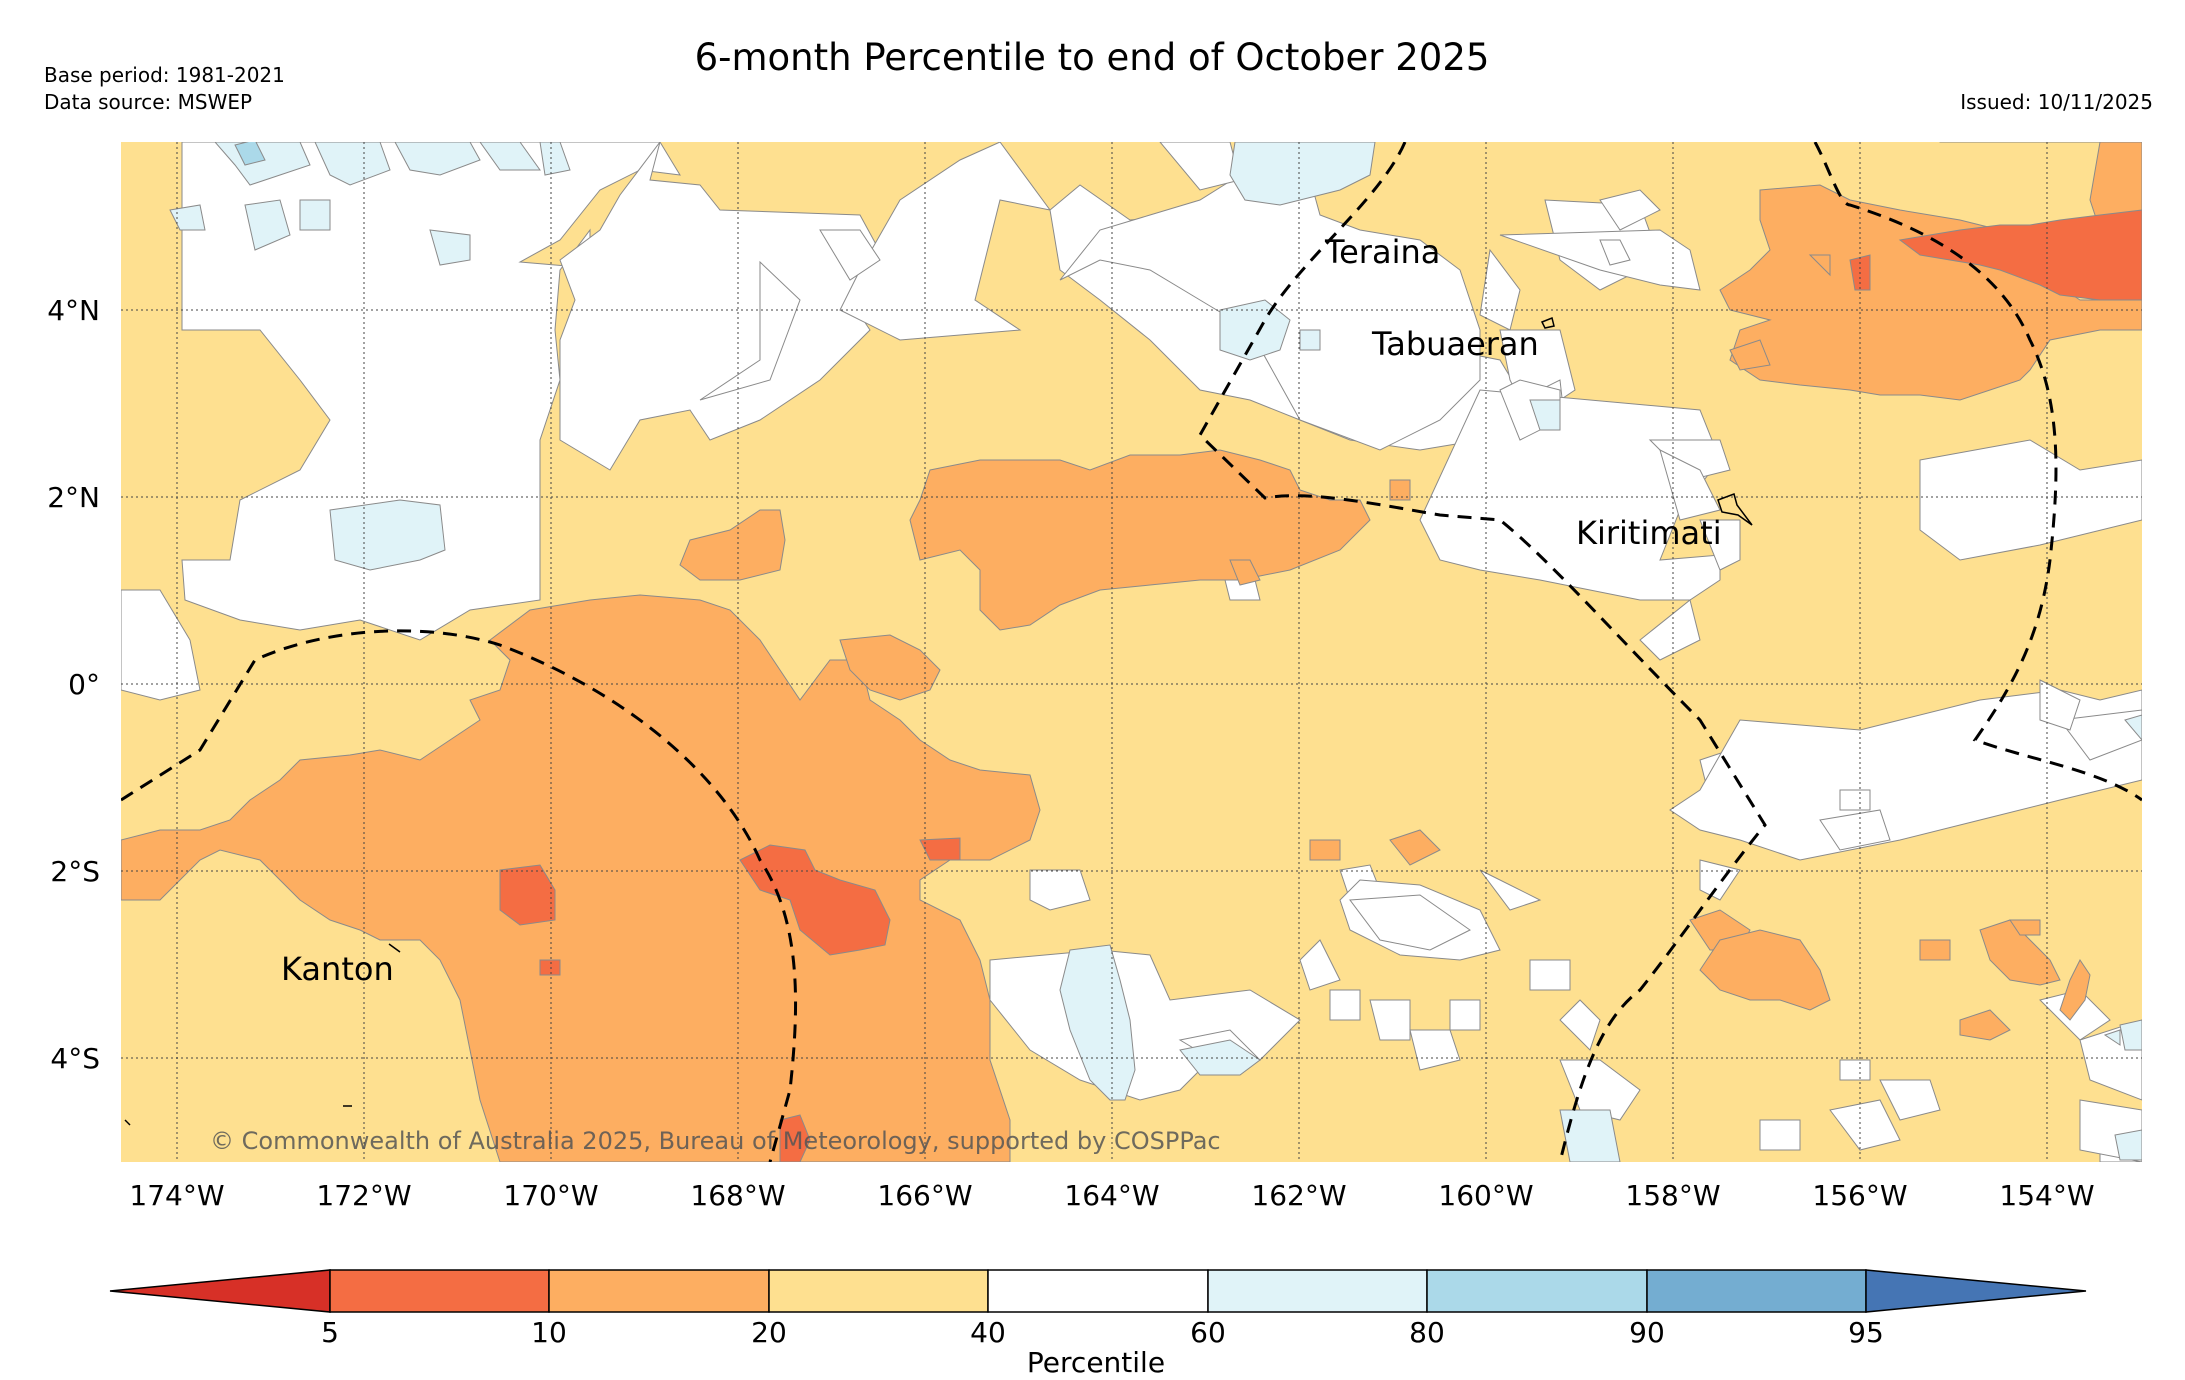 The height and width of the screenshot is (1380, 2185). Describe the element at coordinates (363, 1195) in the screenshot. I see `lon-tick-label: 172°W` at that location.